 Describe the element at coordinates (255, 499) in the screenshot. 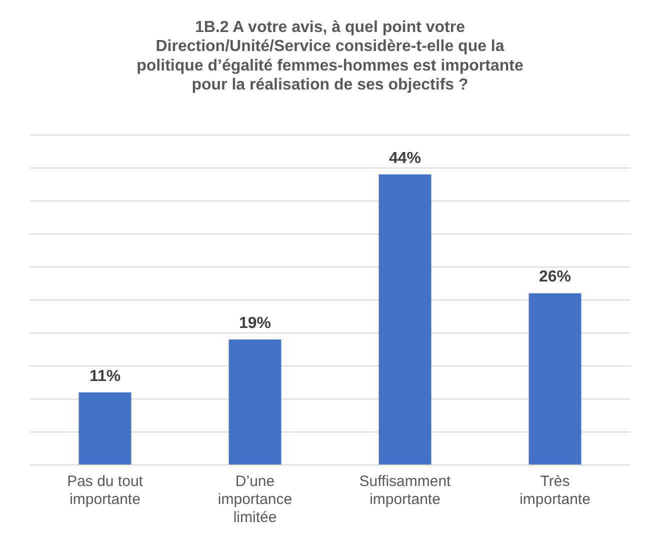

I see `x-tick-label: D’une importance limitée` at that location.